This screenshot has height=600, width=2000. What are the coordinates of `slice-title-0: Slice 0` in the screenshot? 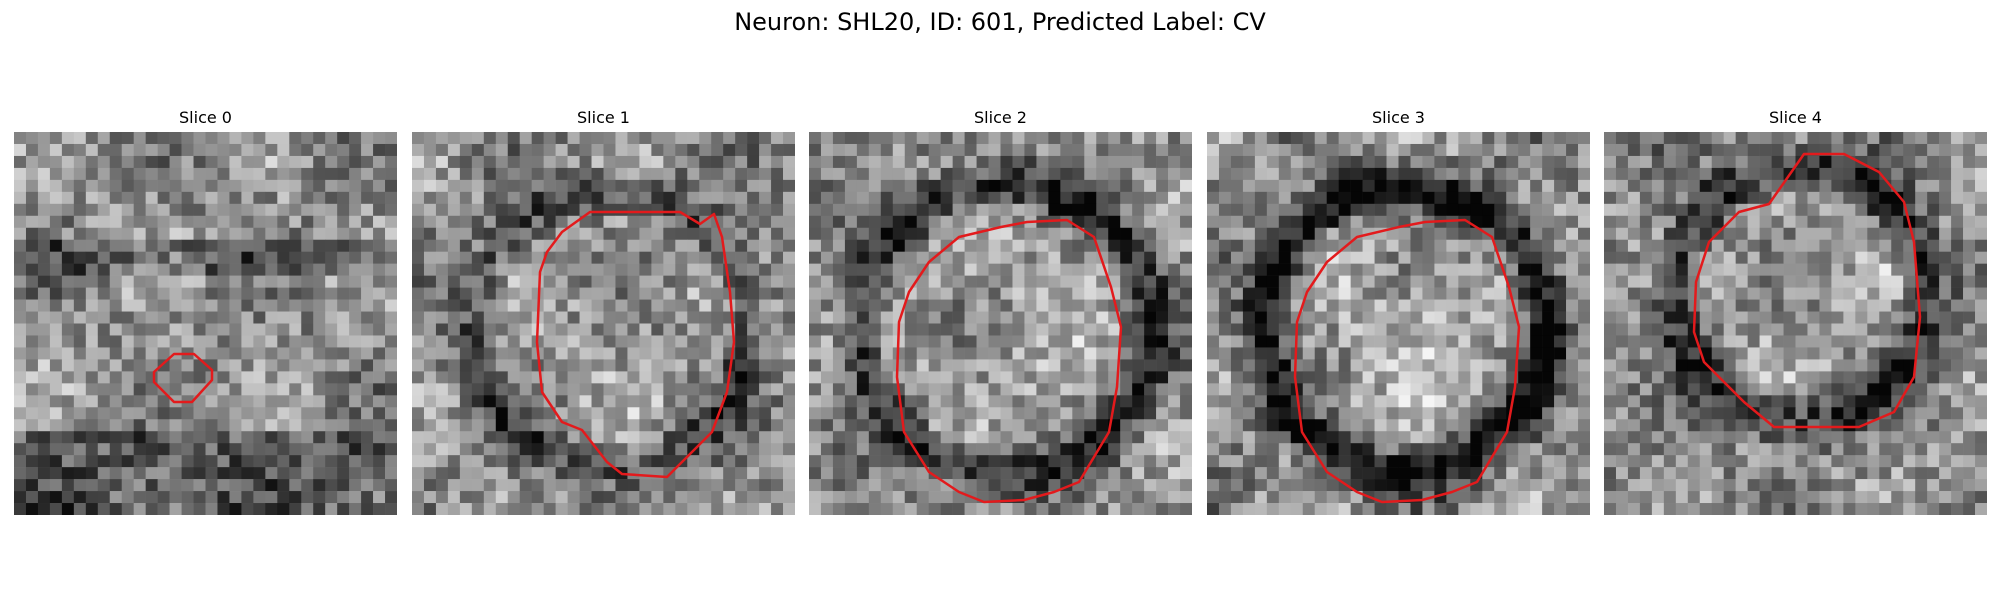 It's located at (205, 117).